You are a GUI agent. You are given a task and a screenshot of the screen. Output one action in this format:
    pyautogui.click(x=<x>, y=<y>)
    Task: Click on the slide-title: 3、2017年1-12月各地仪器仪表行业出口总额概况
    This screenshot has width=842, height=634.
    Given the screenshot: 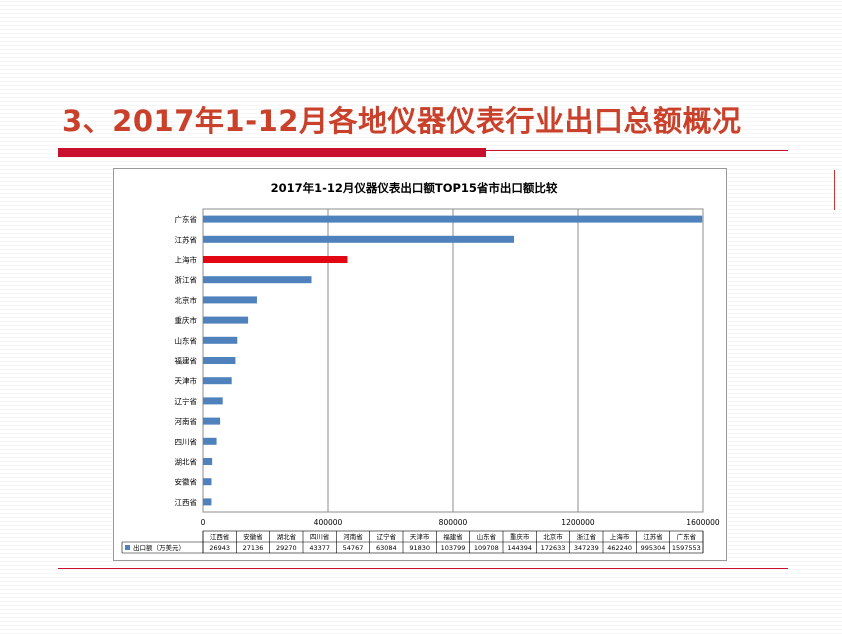 What is the action you would take?
    pyautogui.click(x=402, y=121)
    